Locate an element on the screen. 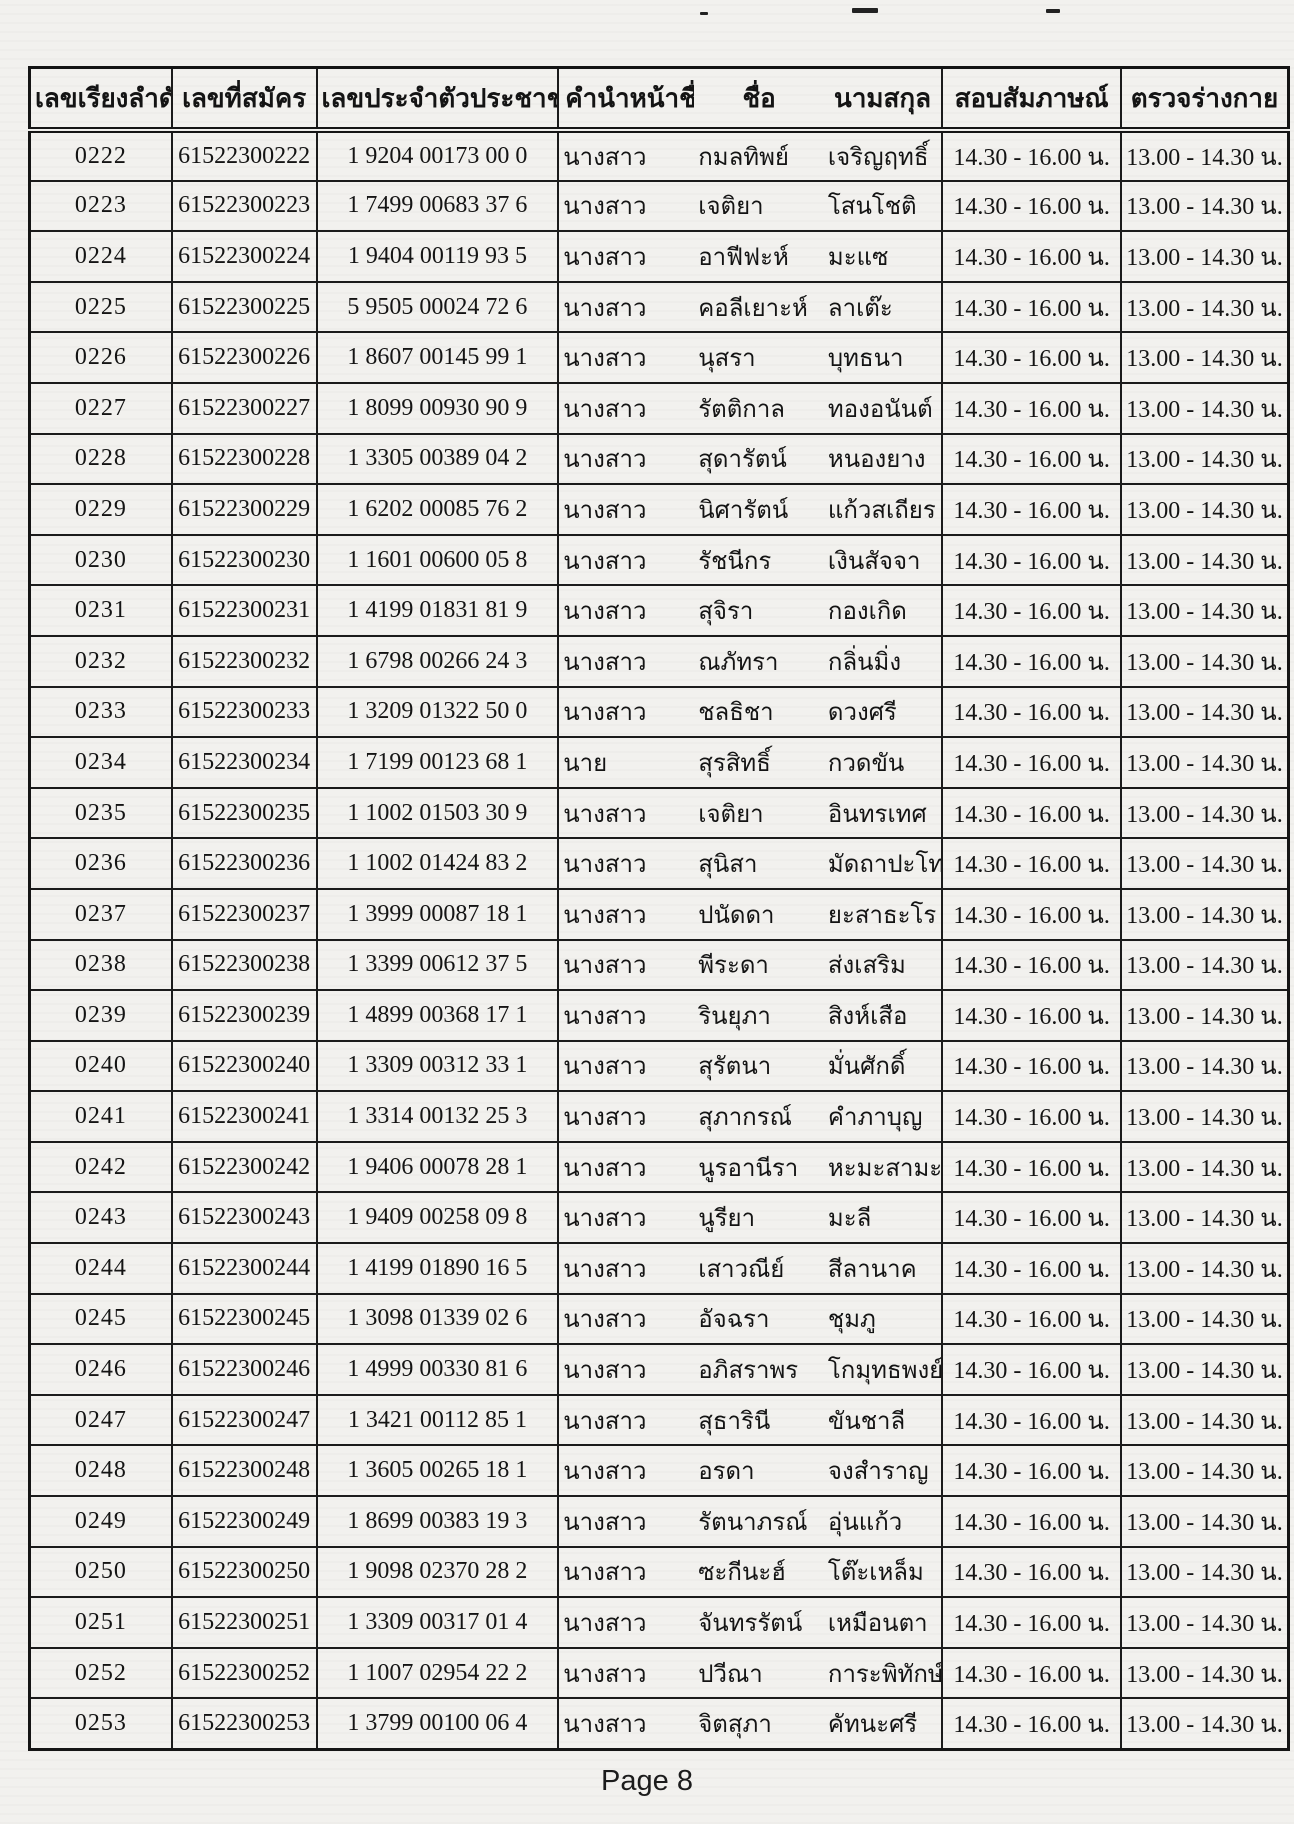 The height and width of the screenshot is (1824, 1294). citizen-id-cell: 1 7199 00123 68 1 is located at coordinates (437, 762).